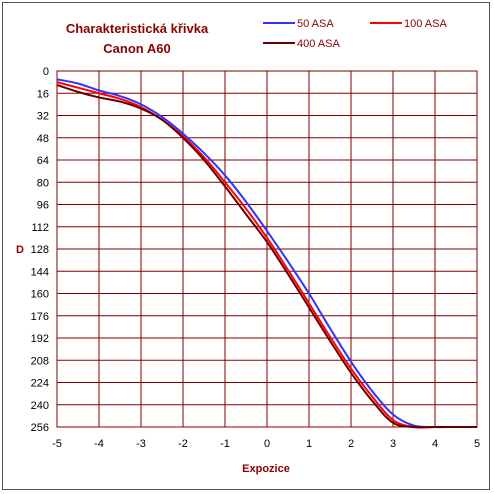 The width and height of the screenshot is (494, 494). What do you see at coordinates (20, 250) in the screenshot?
I see `y-axis-label: D` at bounding box center [20, 250].